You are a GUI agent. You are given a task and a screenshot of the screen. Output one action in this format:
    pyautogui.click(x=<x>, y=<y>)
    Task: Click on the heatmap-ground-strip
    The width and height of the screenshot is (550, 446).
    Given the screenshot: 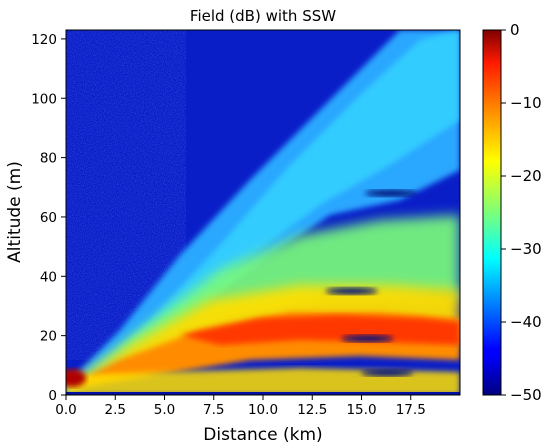 What is the action you would take?
    pyautogui.click(x=263, y=393)
    